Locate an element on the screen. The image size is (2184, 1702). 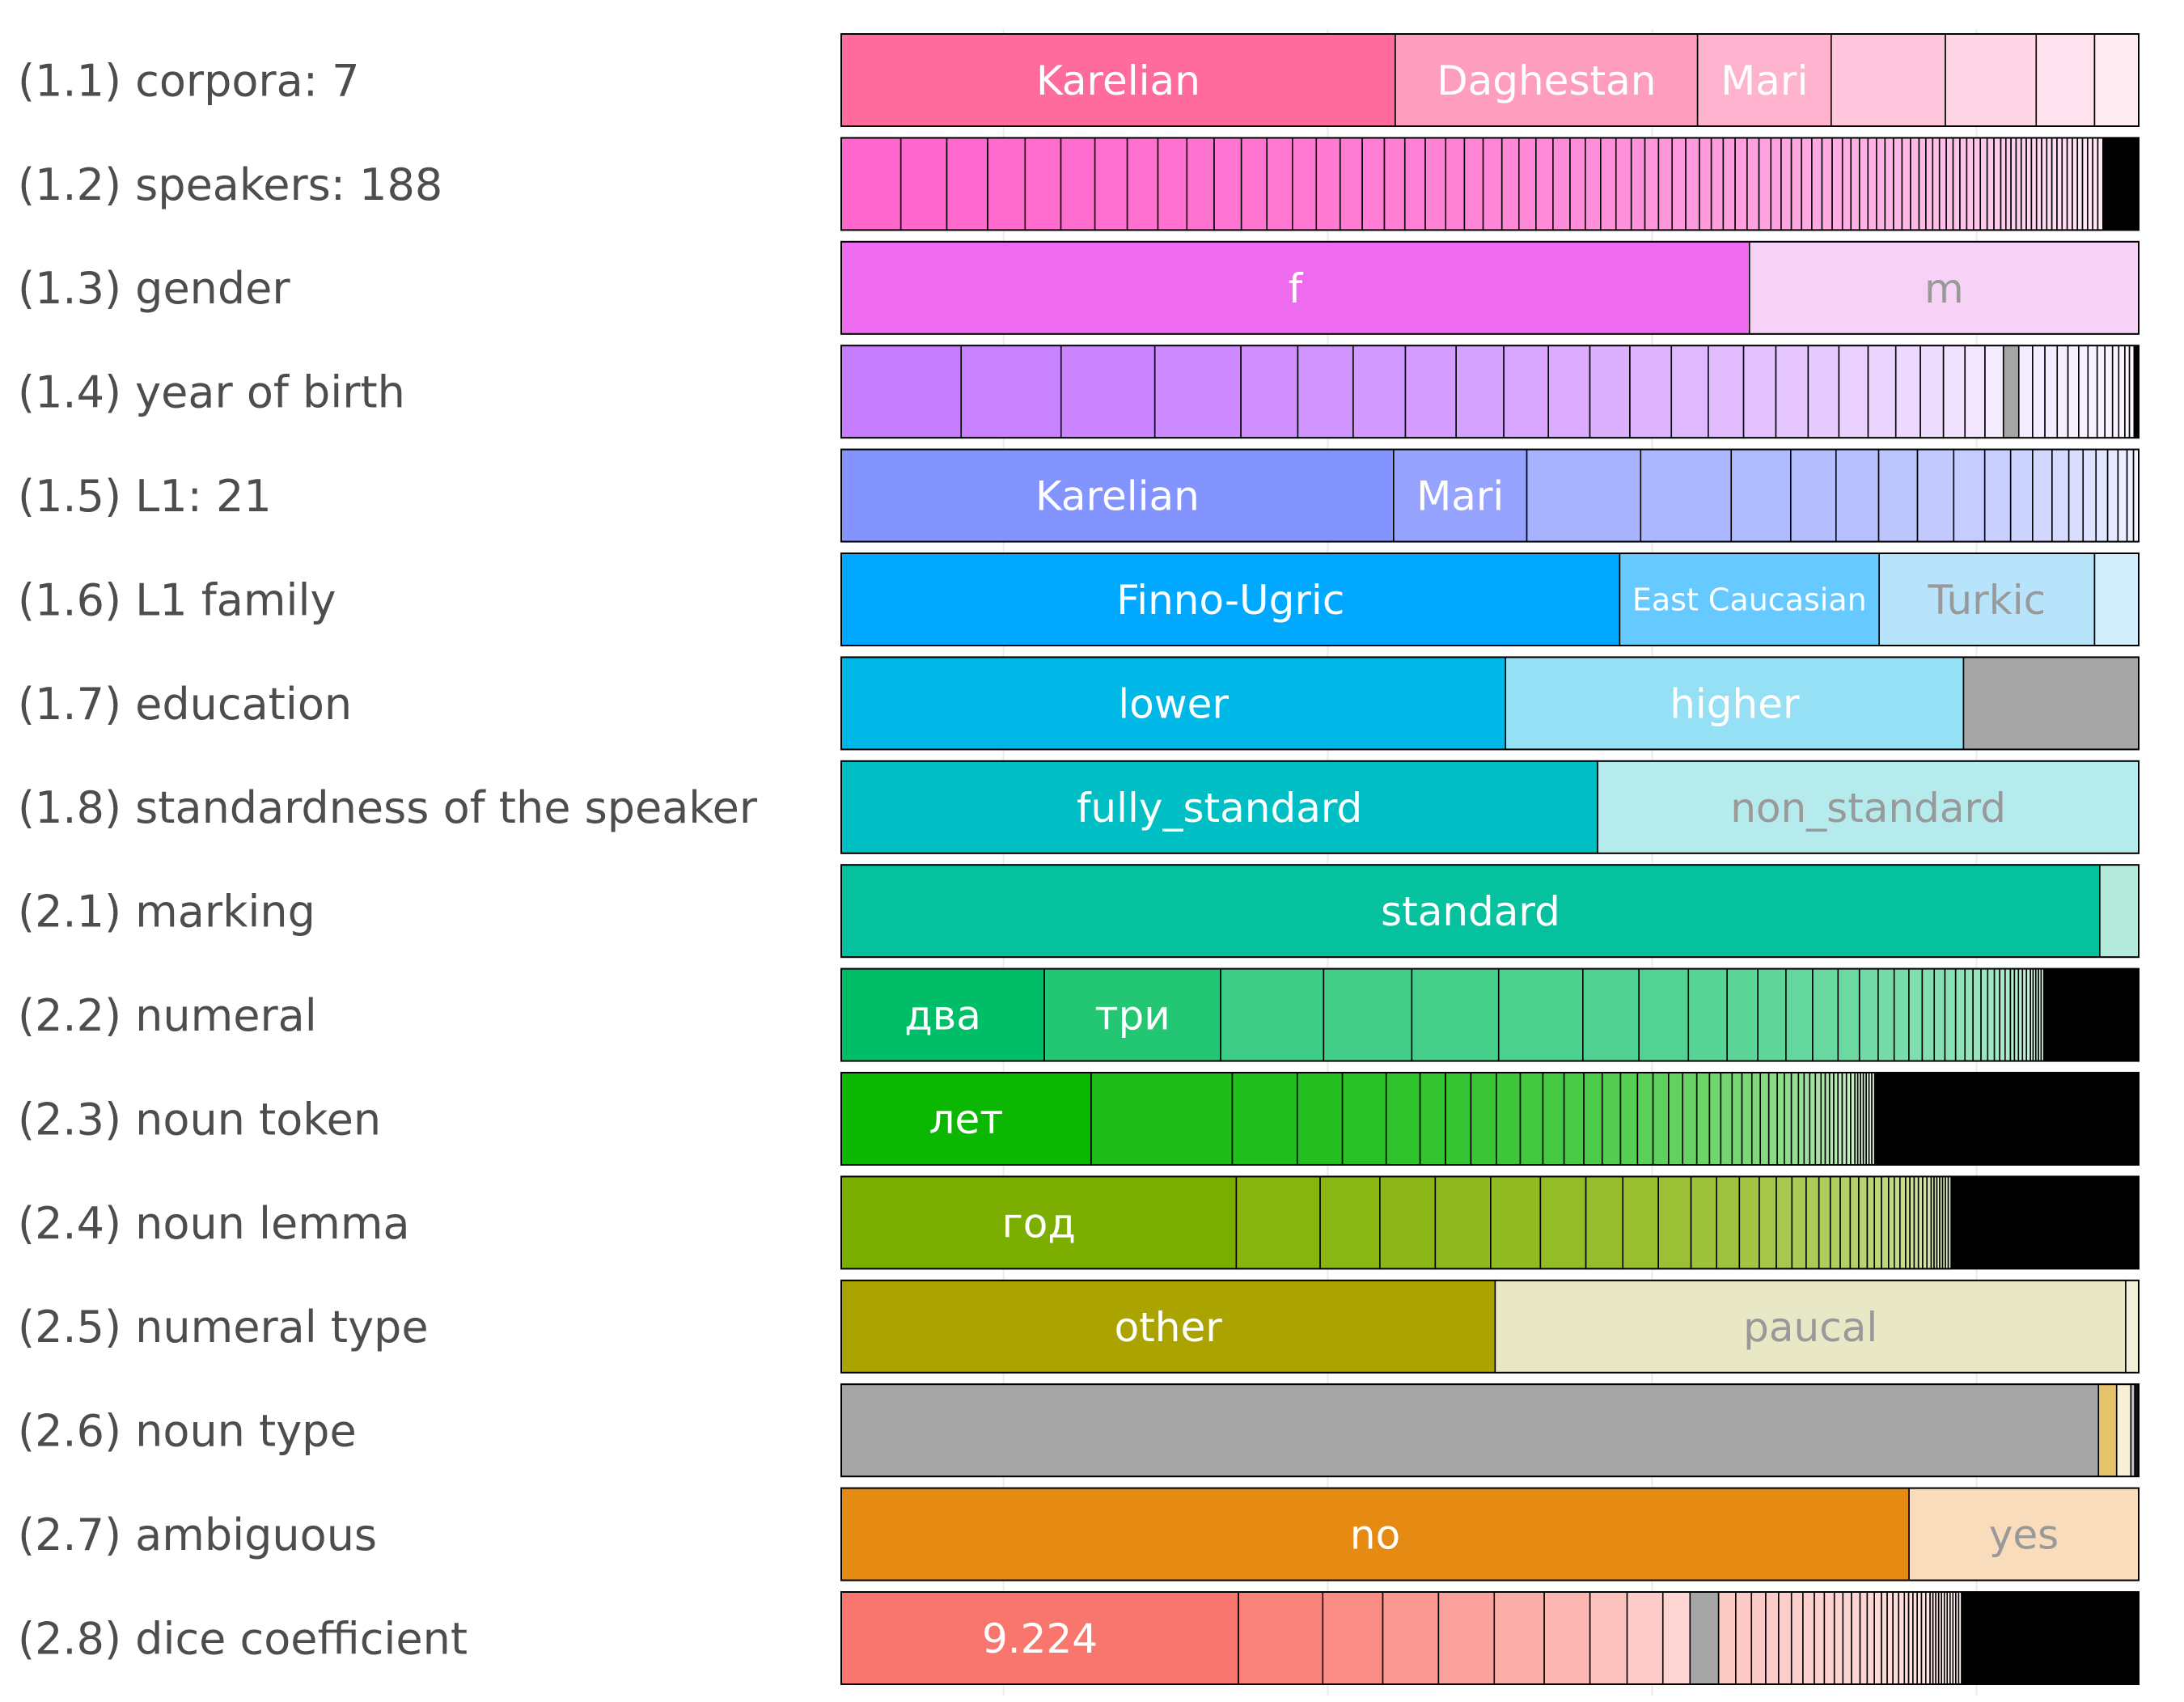
row-label: (1.4) year of birth is located at coordinates (211, 392).